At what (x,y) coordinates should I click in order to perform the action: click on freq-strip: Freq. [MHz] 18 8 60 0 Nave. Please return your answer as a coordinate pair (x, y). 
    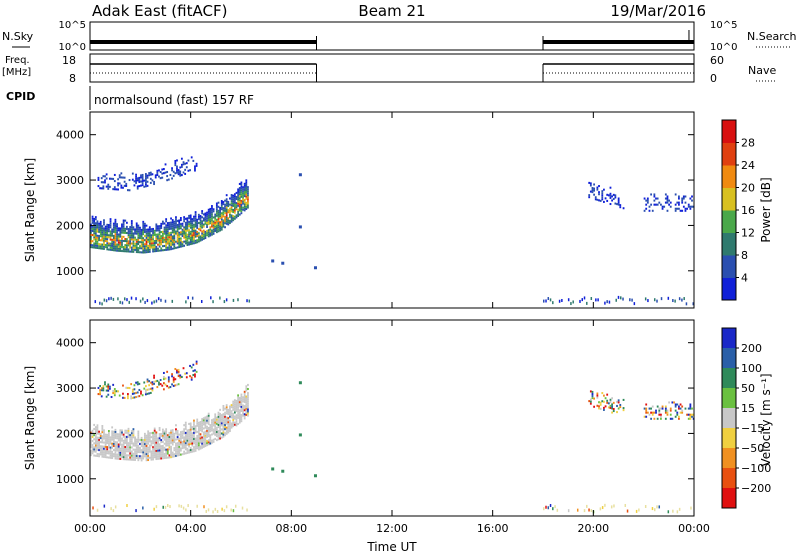
    Looking at the image, I should click on (389, 69).